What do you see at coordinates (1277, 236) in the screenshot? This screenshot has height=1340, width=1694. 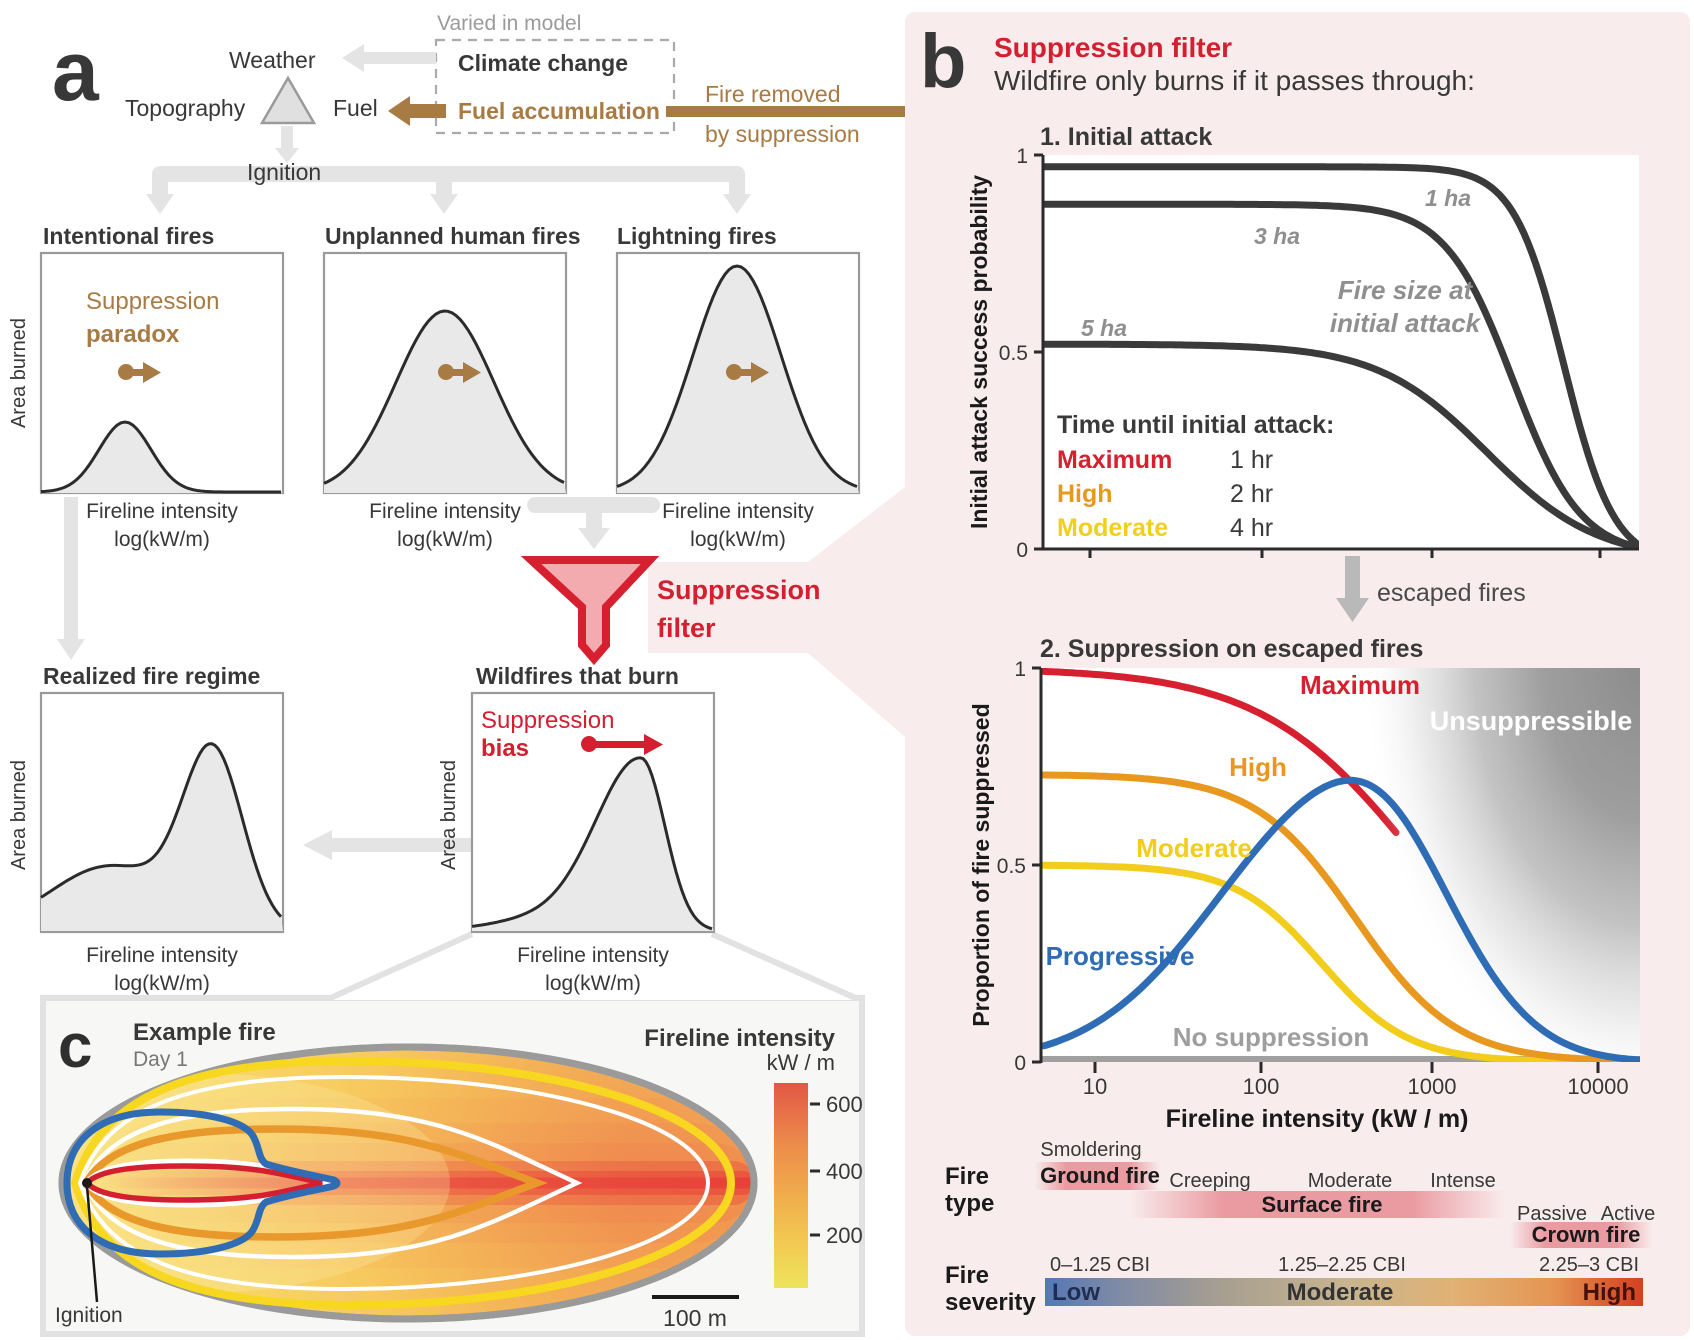 I see `svg-text: 3 ha` at bounding box center [1277, 236].